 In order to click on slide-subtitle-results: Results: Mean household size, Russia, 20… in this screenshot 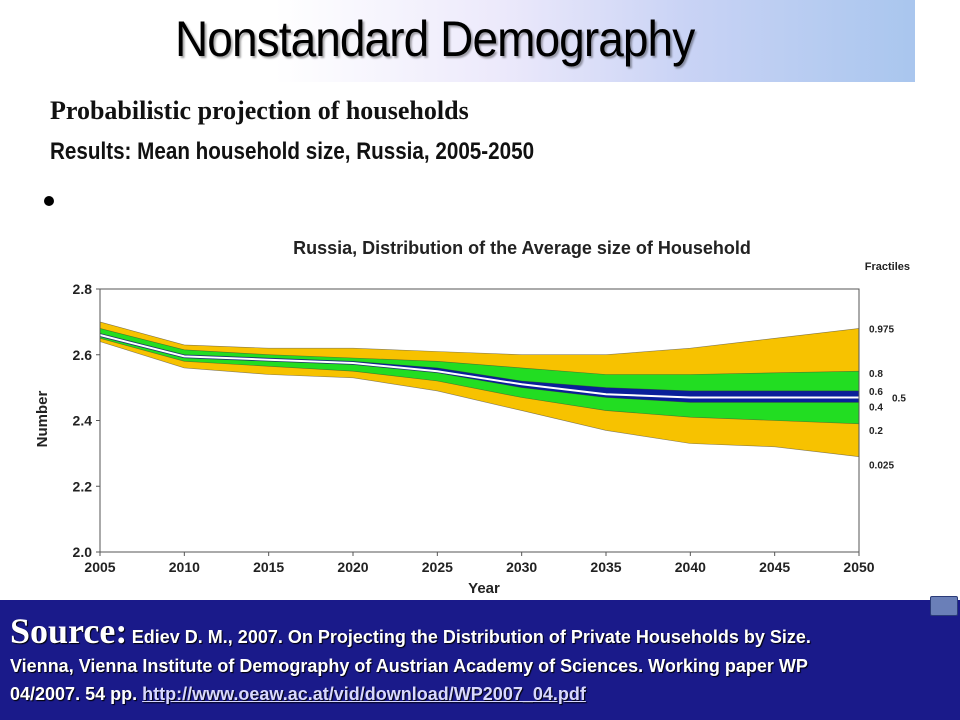, I will do `click(292, 151)`.